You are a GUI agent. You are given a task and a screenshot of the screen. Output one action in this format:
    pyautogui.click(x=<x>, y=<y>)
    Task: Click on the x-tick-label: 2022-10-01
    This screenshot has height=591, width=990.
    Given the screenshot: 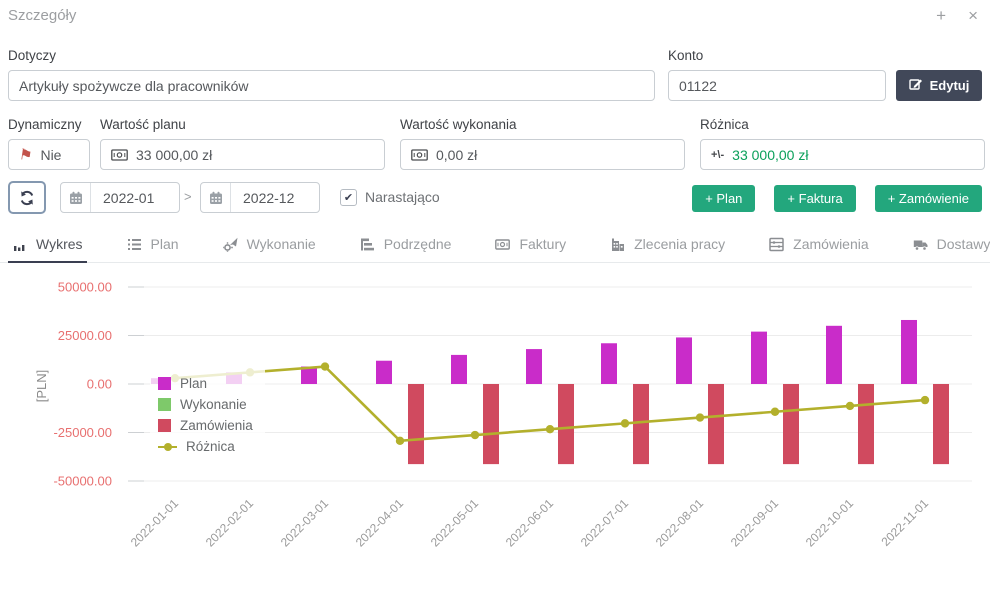 What is the action you would take?
    pyautogui.click(x=830, y=523)
    